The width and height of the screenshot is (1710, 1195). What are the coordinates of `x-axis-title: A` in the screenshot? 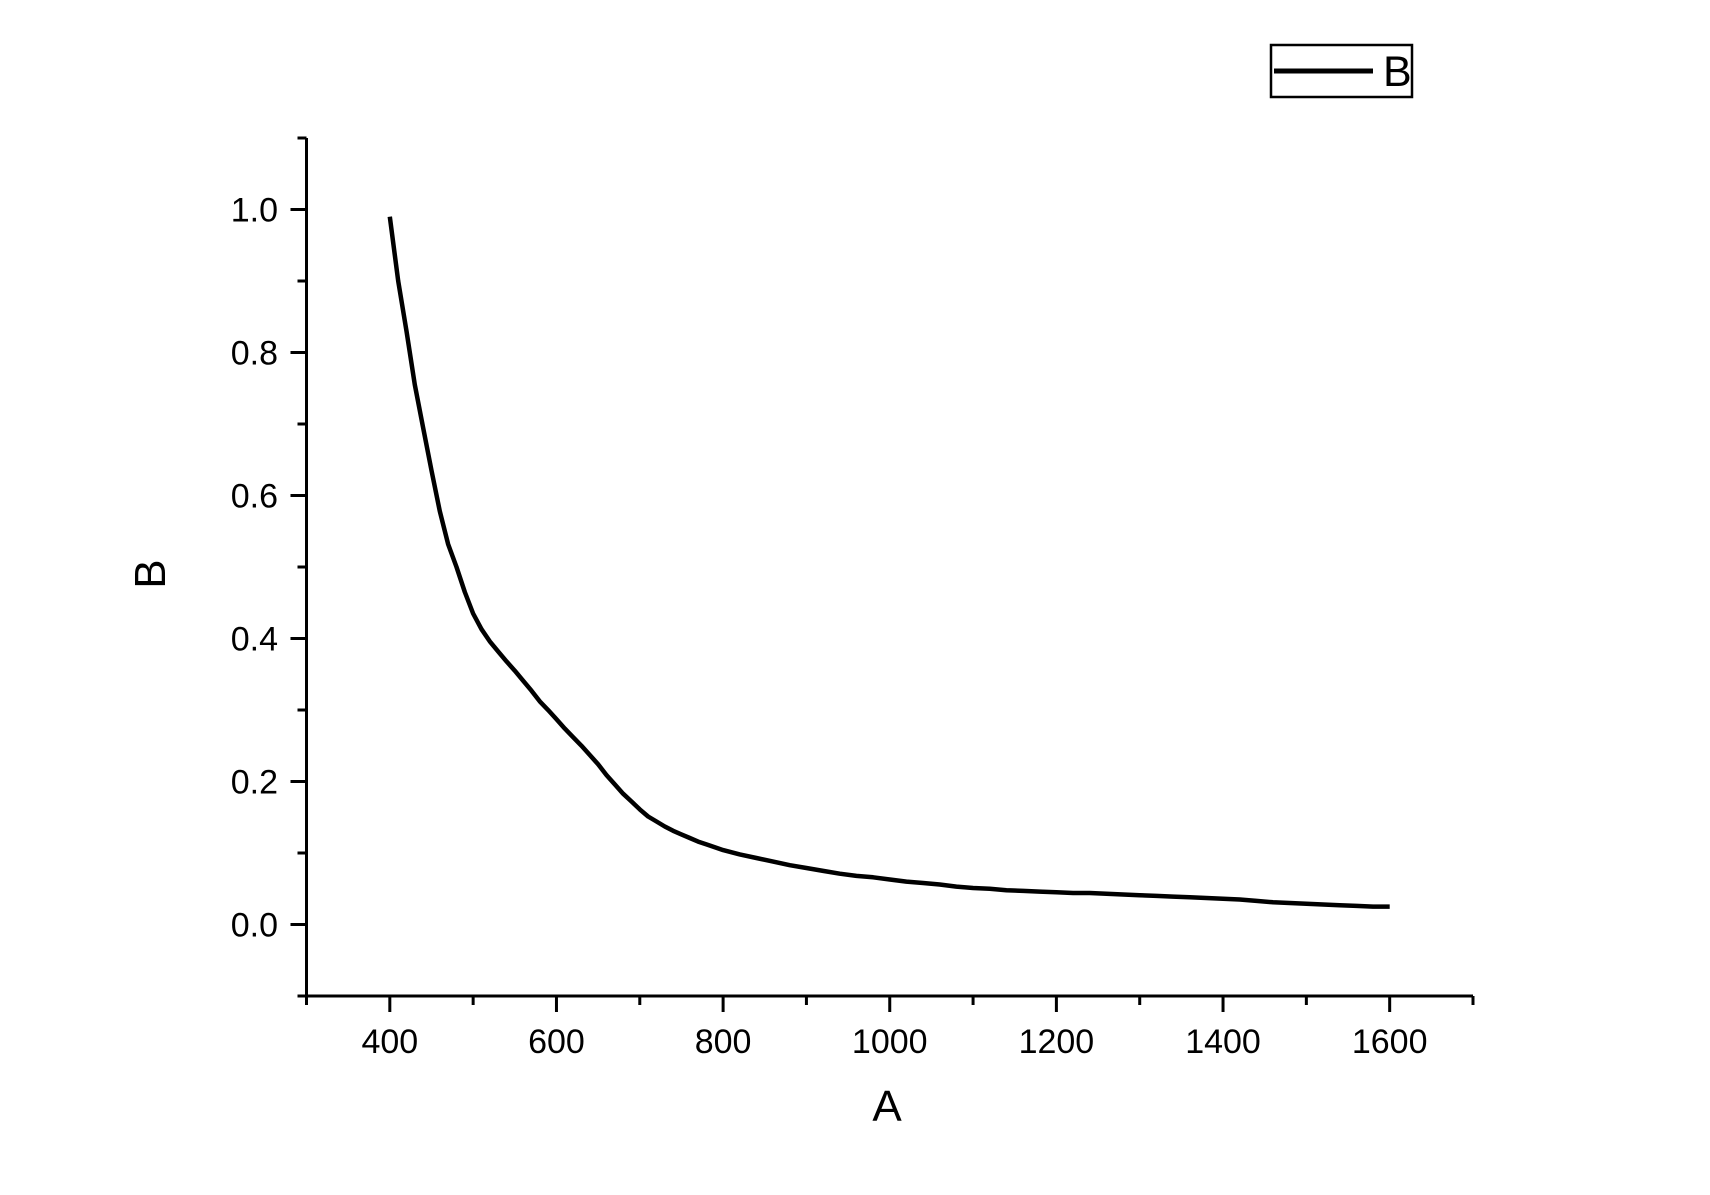 It's located at (887, 1106).